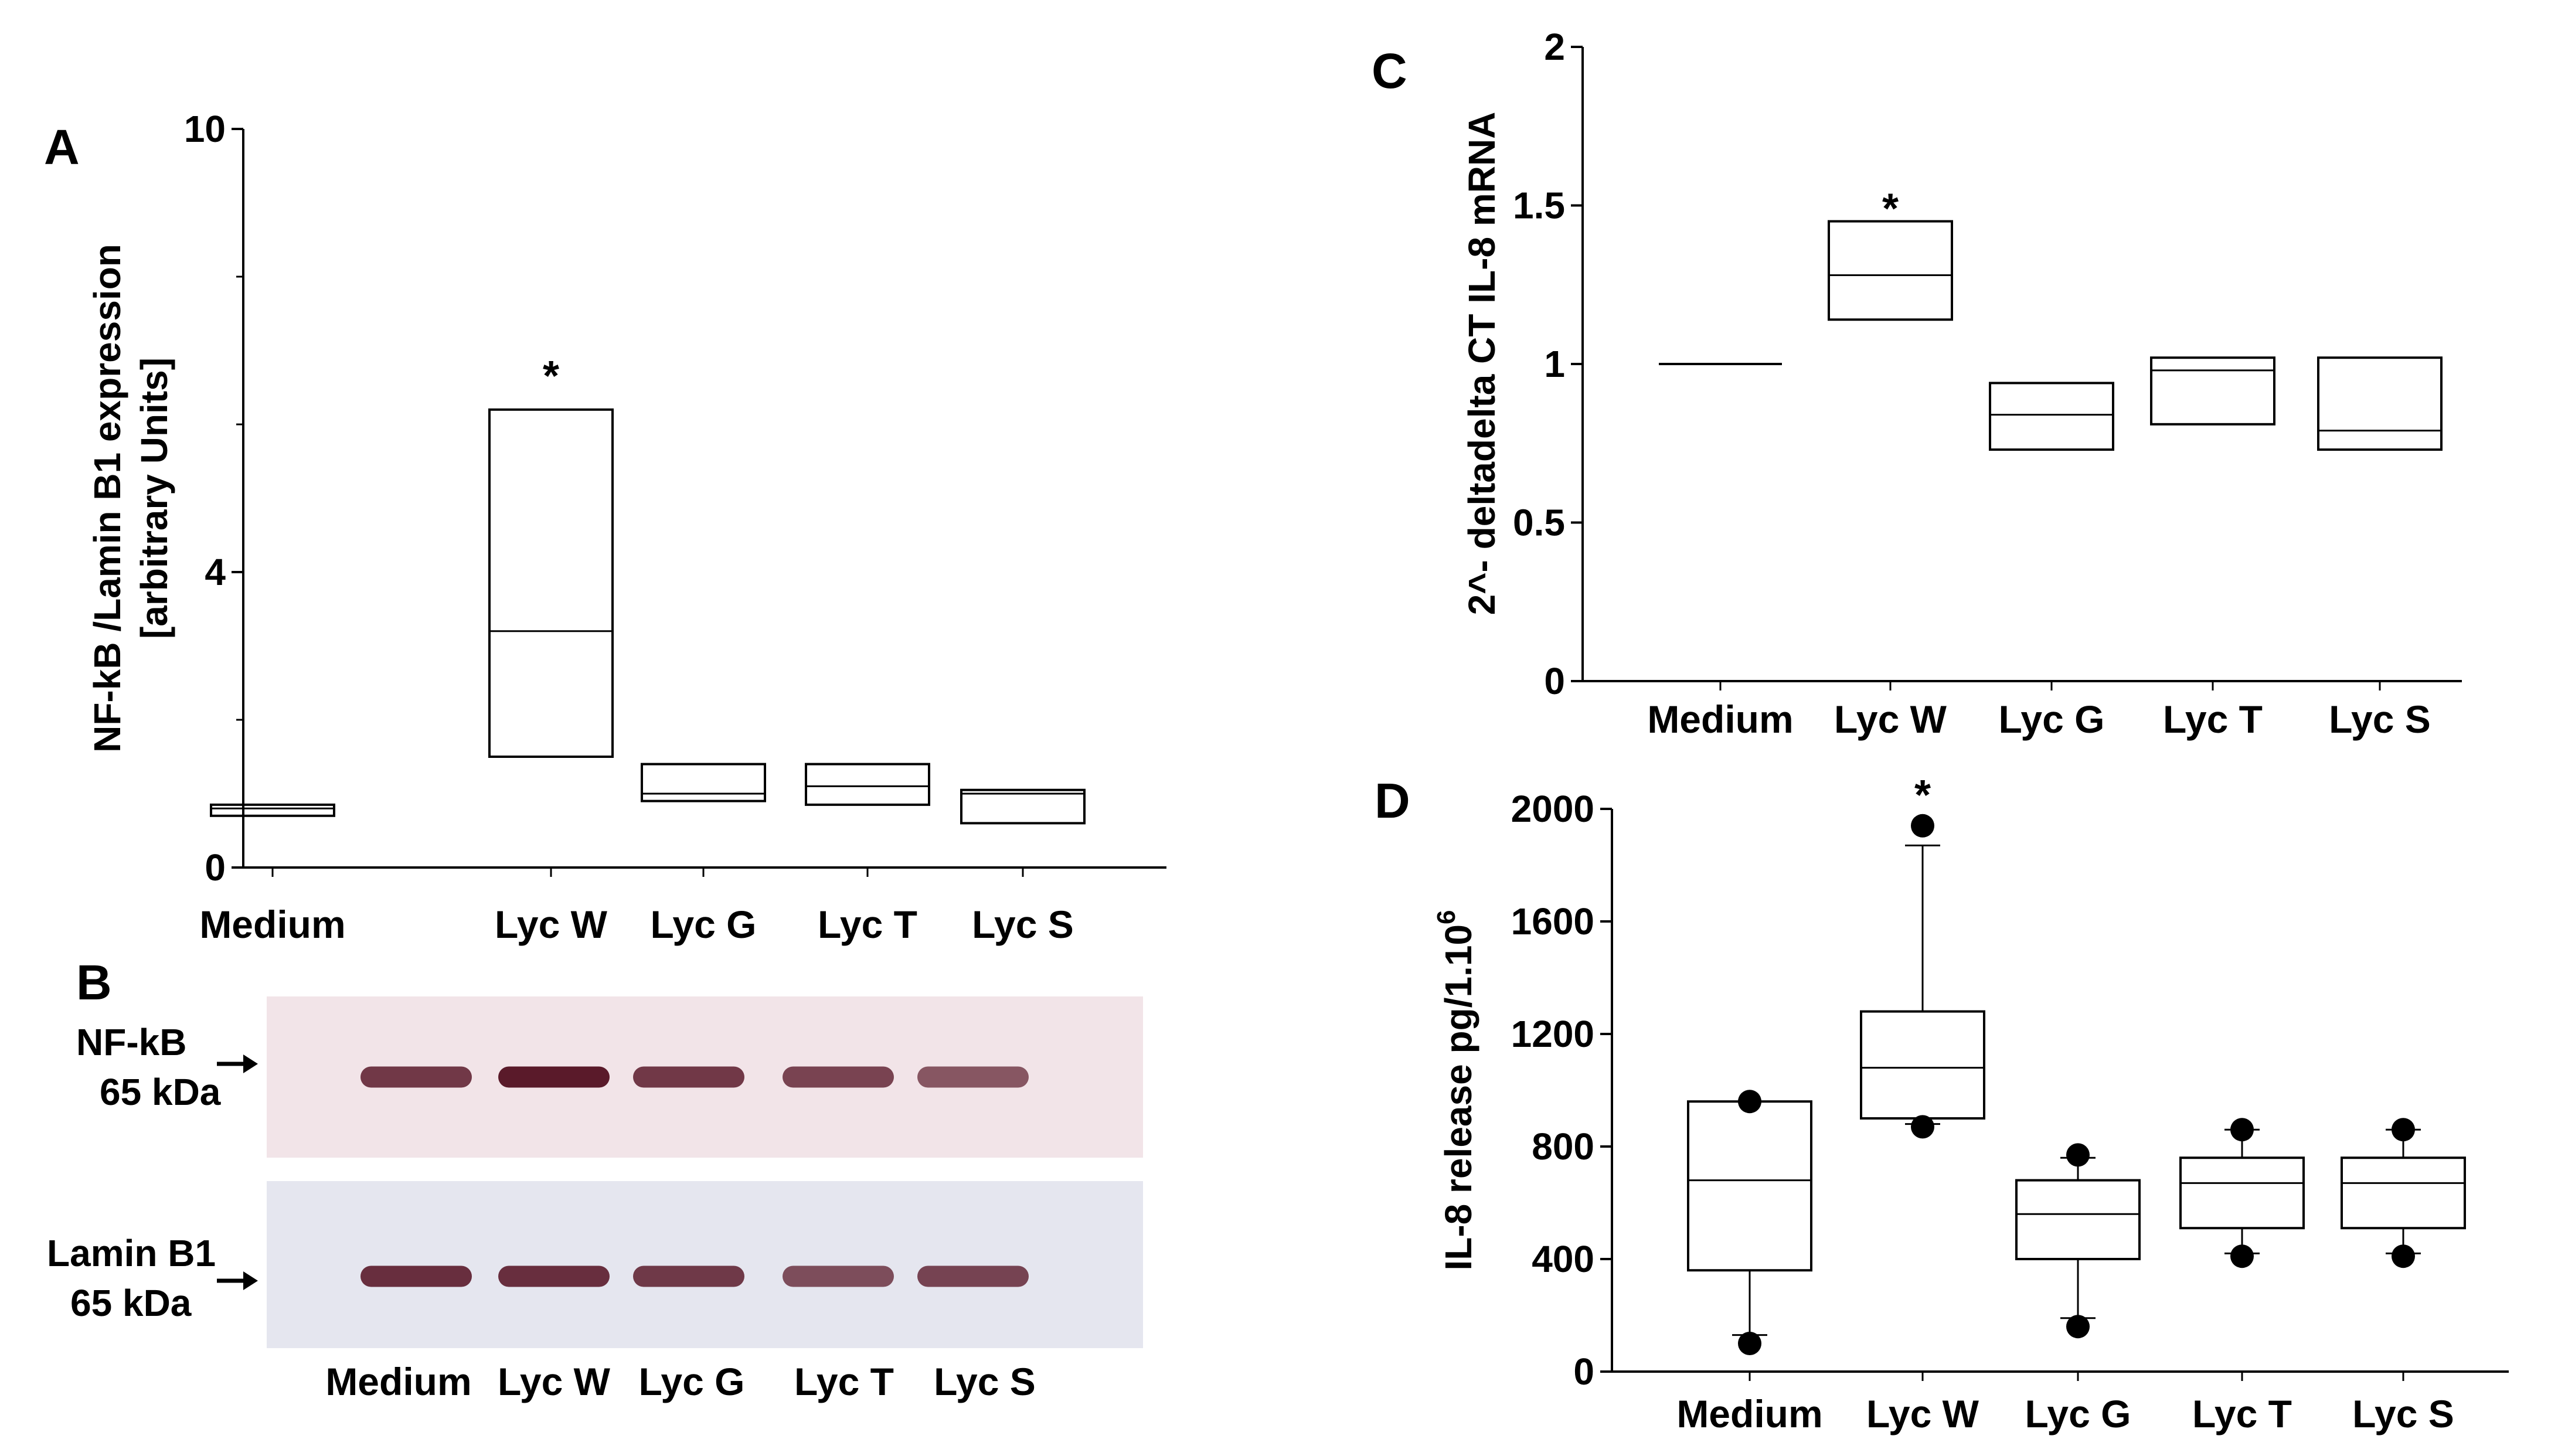 This screenshot has height=1456, width=2558. I want to click on category-label-d: Medium, so click(1749, 1414).